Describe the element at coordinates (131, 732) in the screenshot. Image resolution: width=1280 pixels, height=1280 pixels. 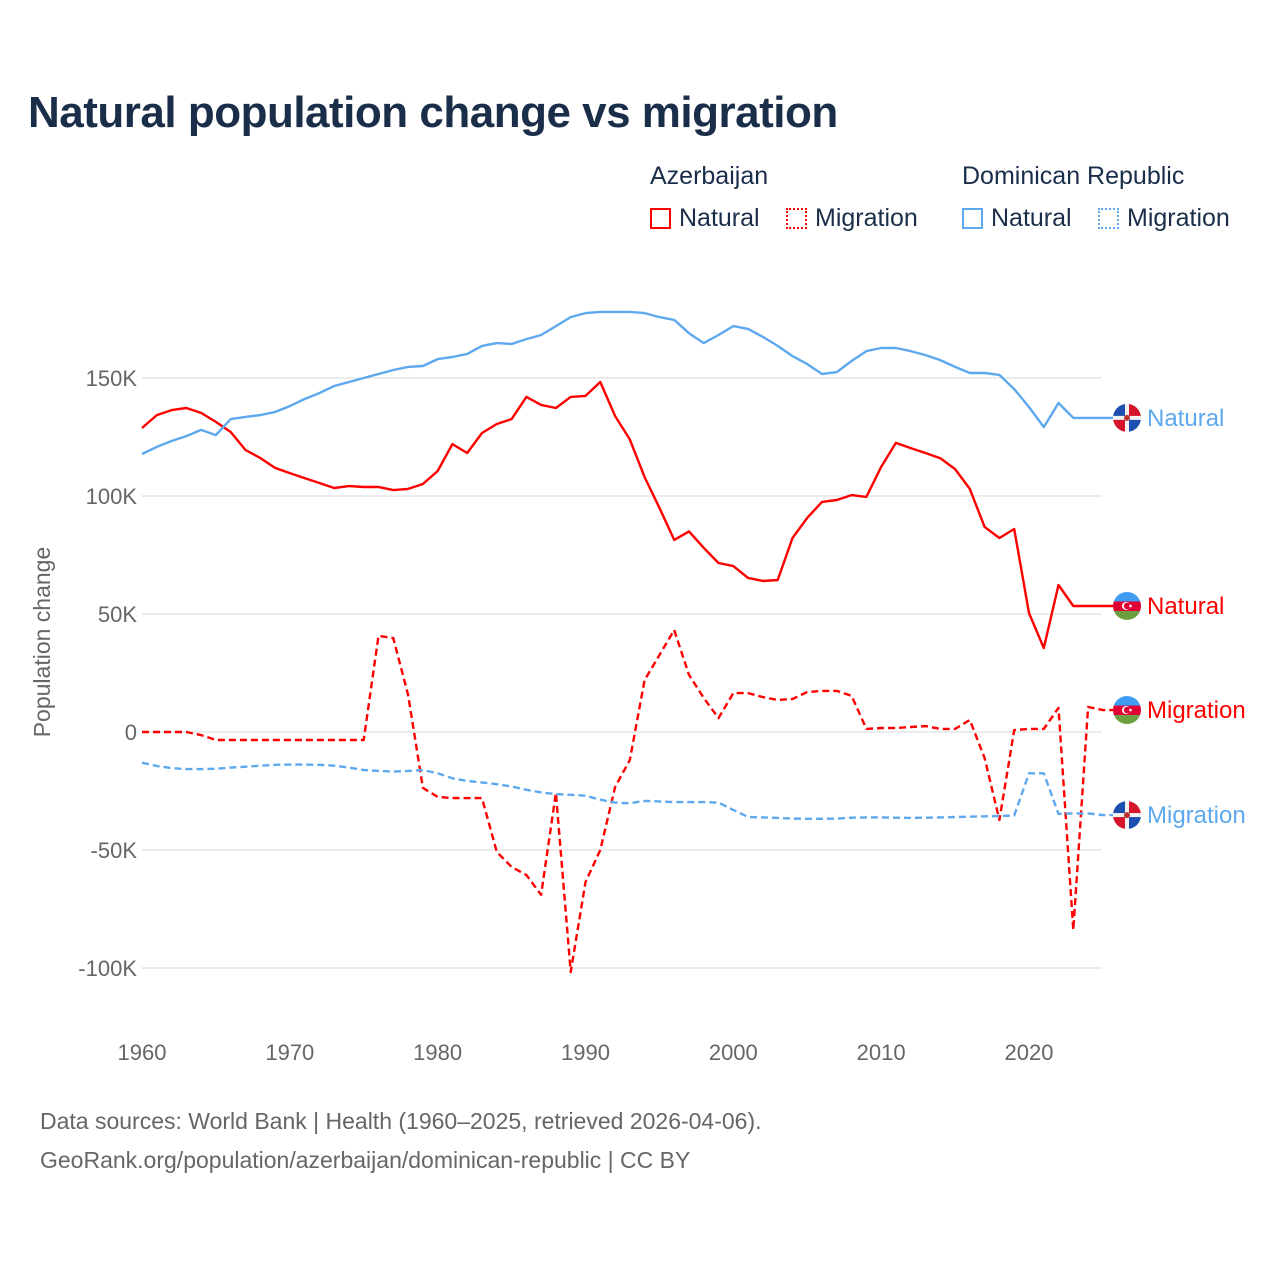
I see `y-tick-label: 0` at that location.